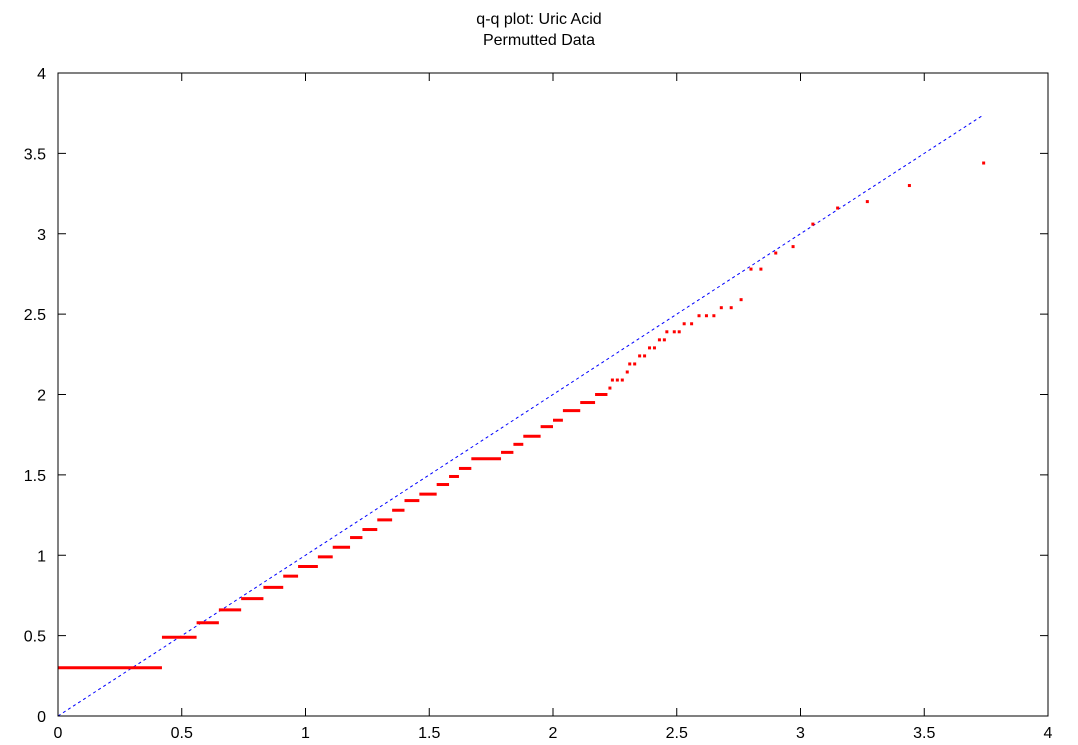  What do you see at coordinates (41, 717) in the screenshot?
I see `y-tick-label-0: 0` at bounding box center [41, 717].